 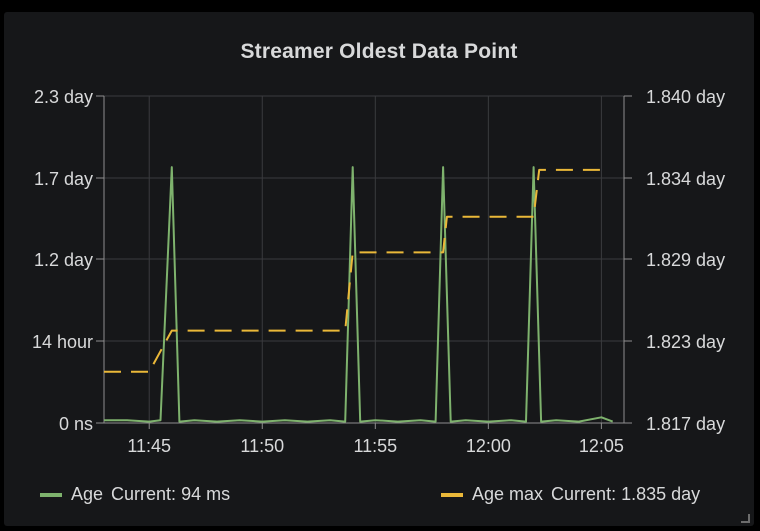 What do you see at coordinates (745, 518) in the screenshot?
I see `resize-handle-icon` at bounding box center [745, 518].